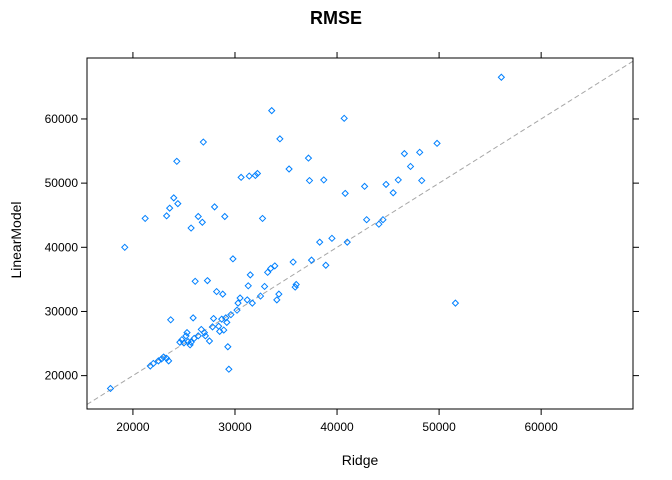  Describe the element at coordinates (62, 247) in the screenshot. I see `y-tick-label: 40000` at that location.